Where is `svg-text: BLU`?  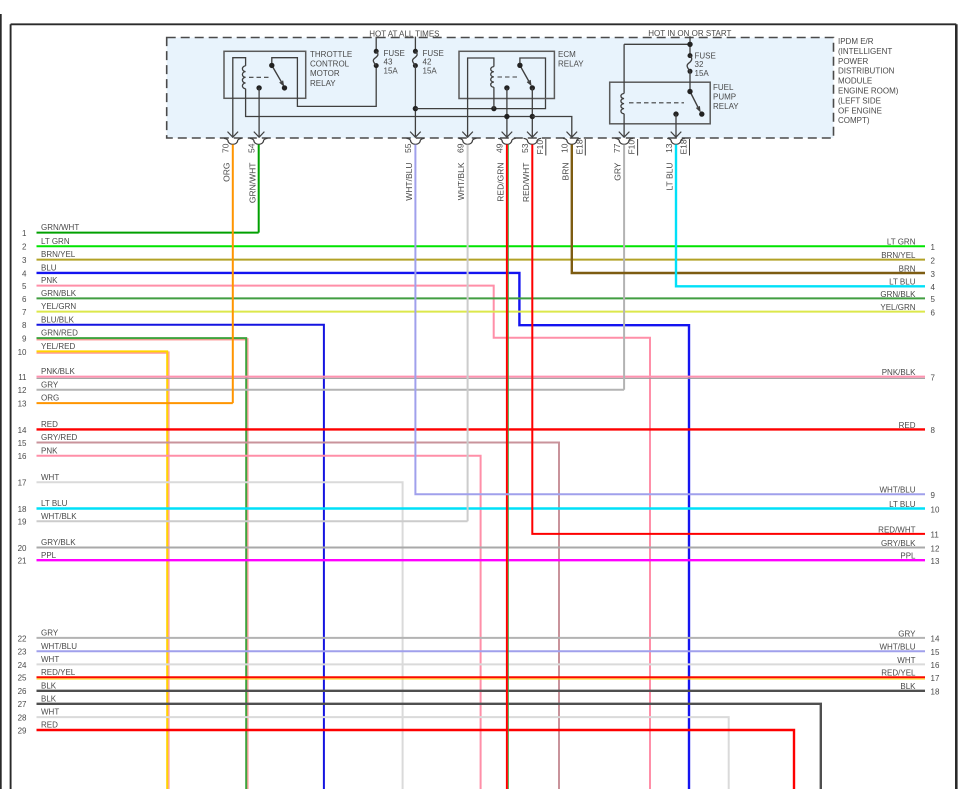 svg-text: BLU is located at coordinates (49, 268).